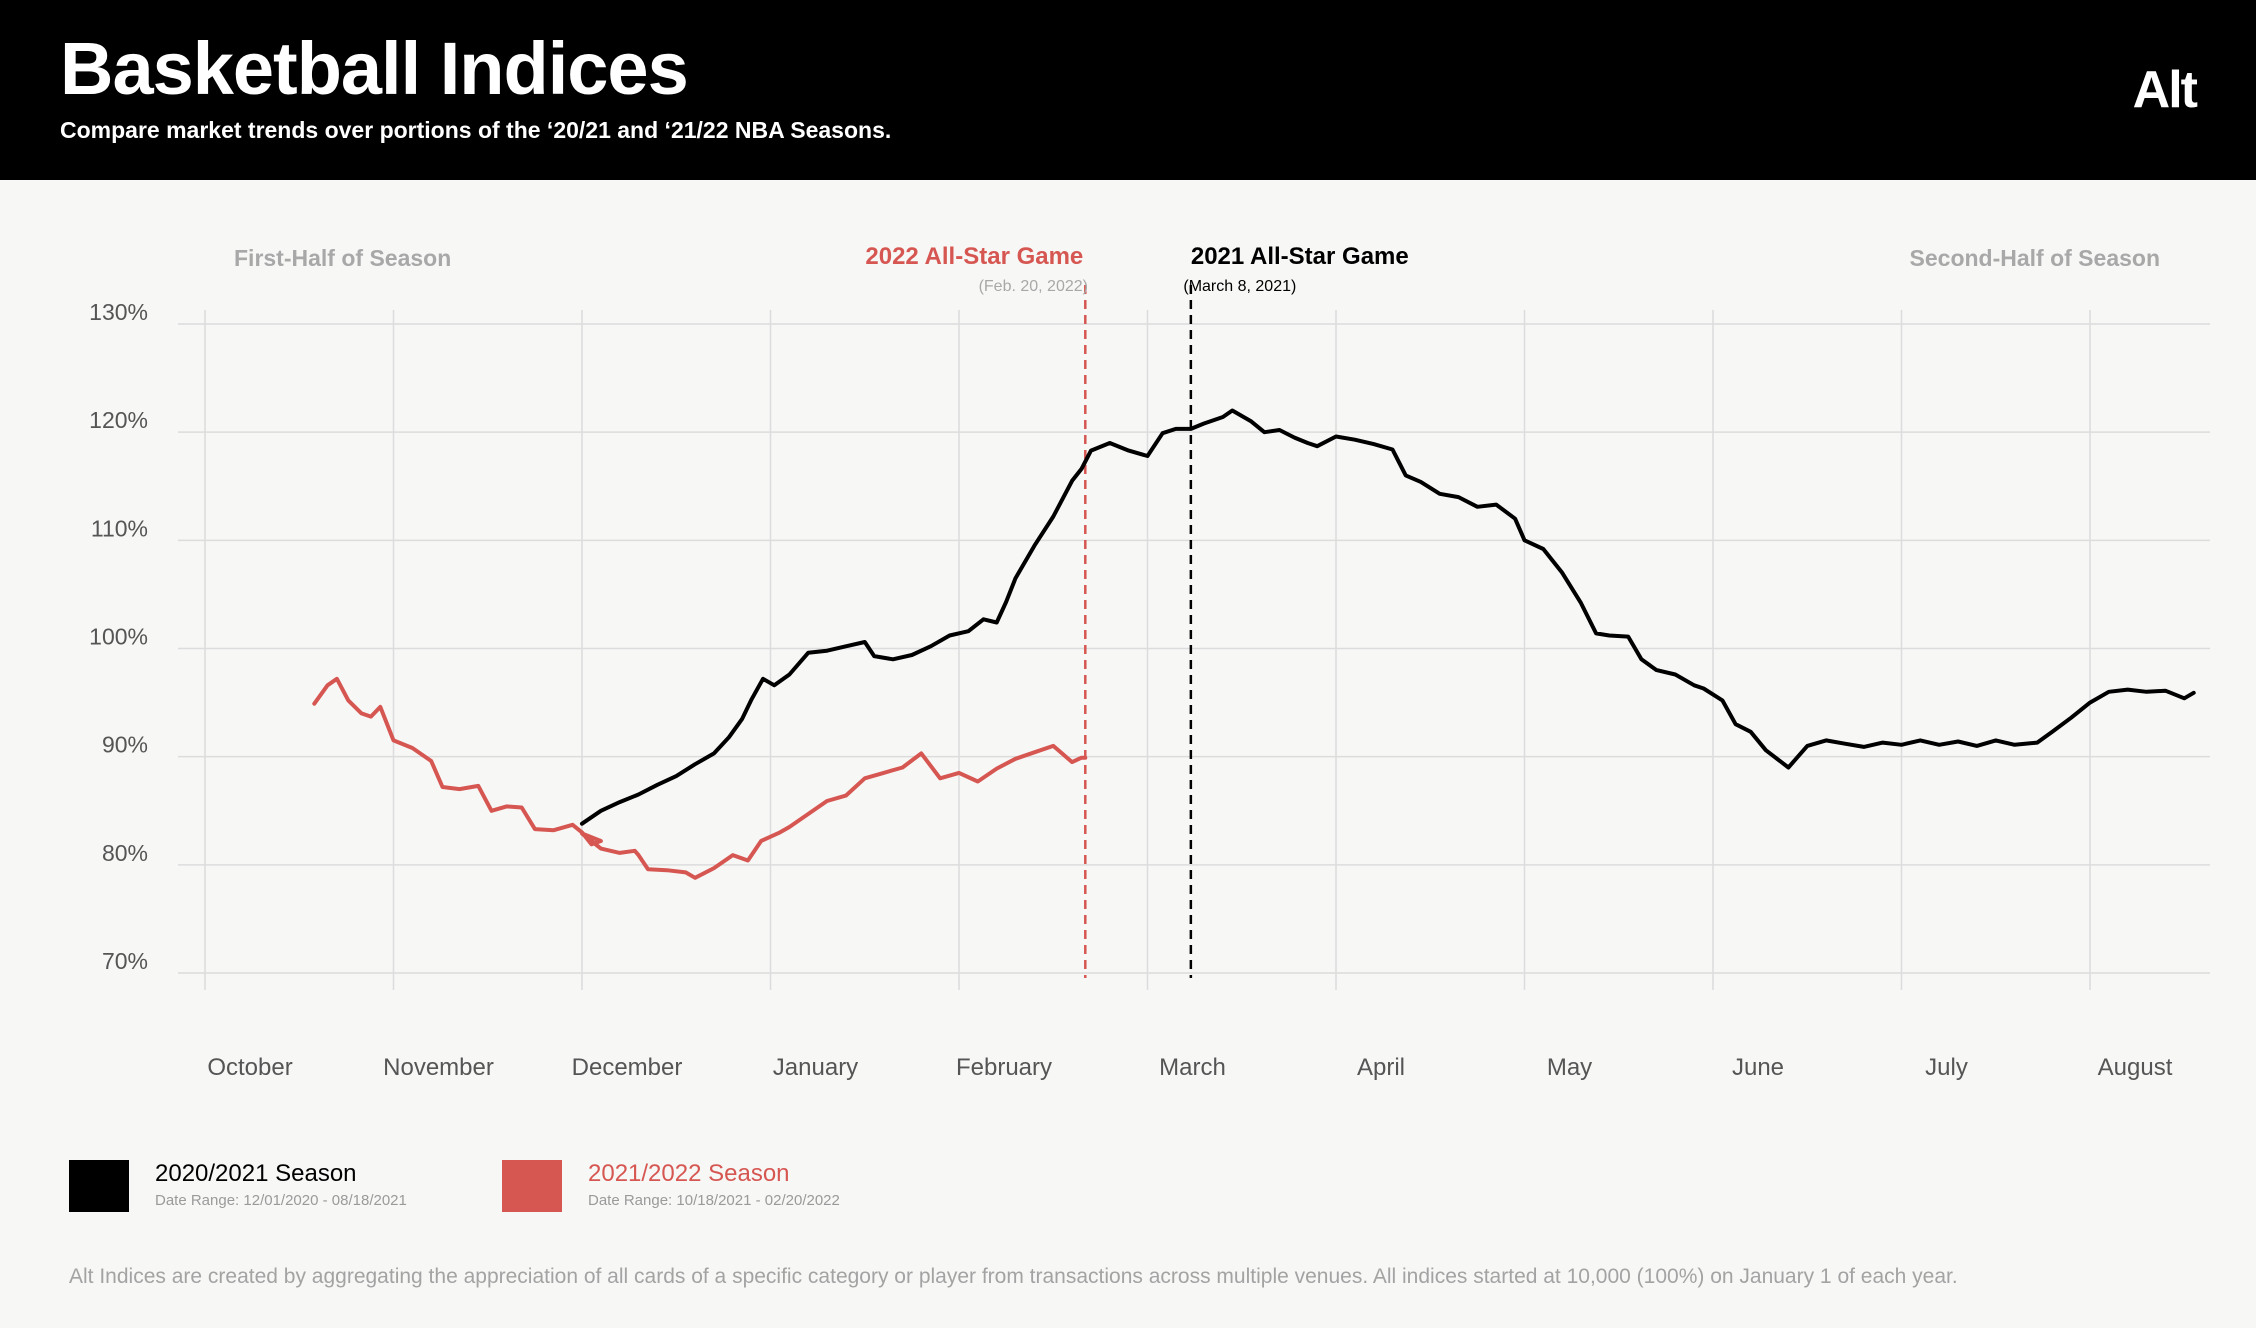 The image size is (2256, 1328). What do you see at coordinates (125, 961) in the screenshot?
I see `y-tick-label: 70%` at bounding box center [125, 961].